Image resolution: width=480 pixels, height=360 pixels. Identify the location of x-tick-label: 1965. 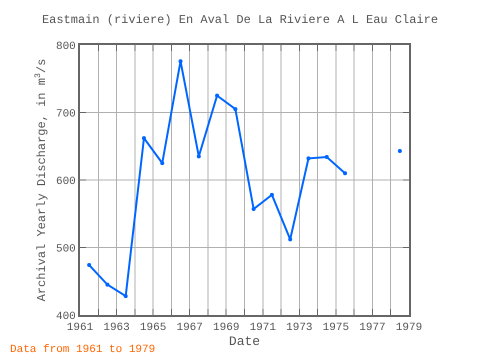
(153, 328).